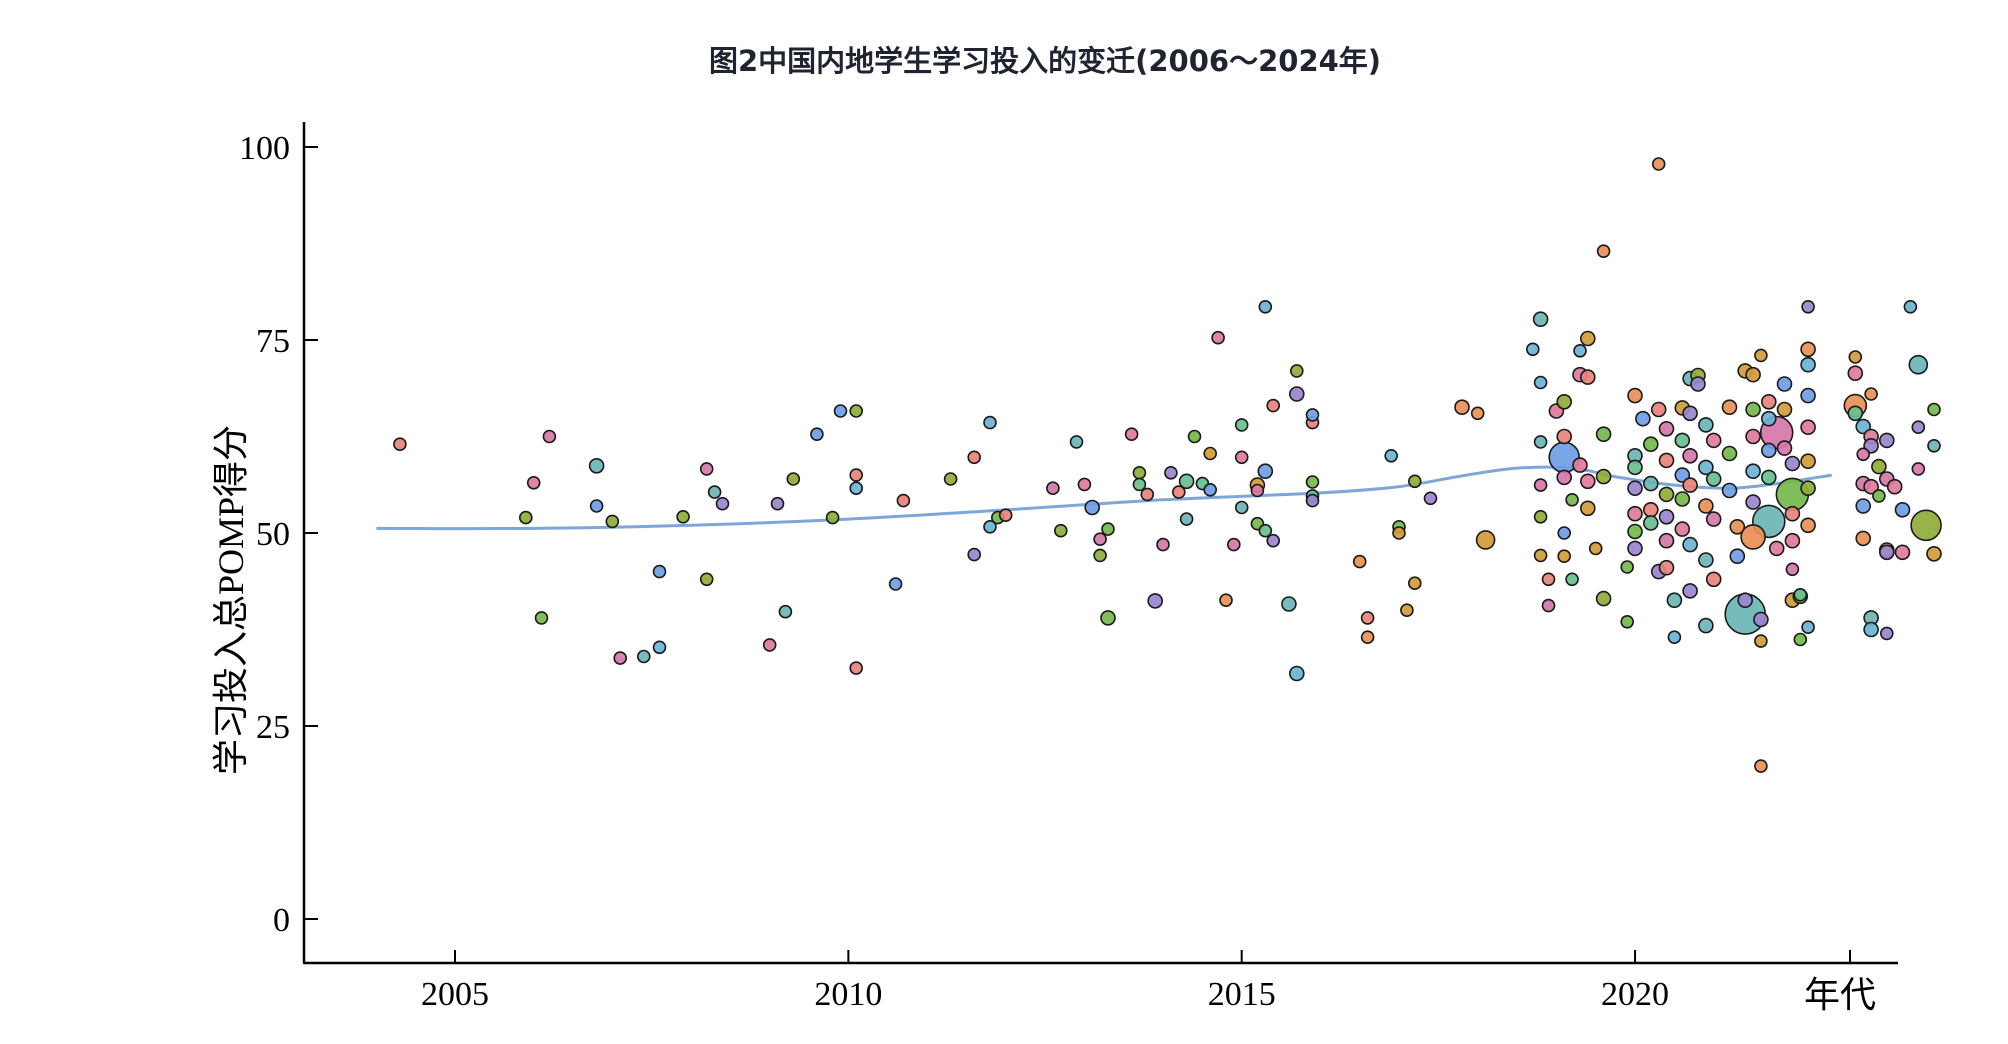 The image size is (2008, 1044). I want to click on x-tick-label: 2010, so click(848, 994).